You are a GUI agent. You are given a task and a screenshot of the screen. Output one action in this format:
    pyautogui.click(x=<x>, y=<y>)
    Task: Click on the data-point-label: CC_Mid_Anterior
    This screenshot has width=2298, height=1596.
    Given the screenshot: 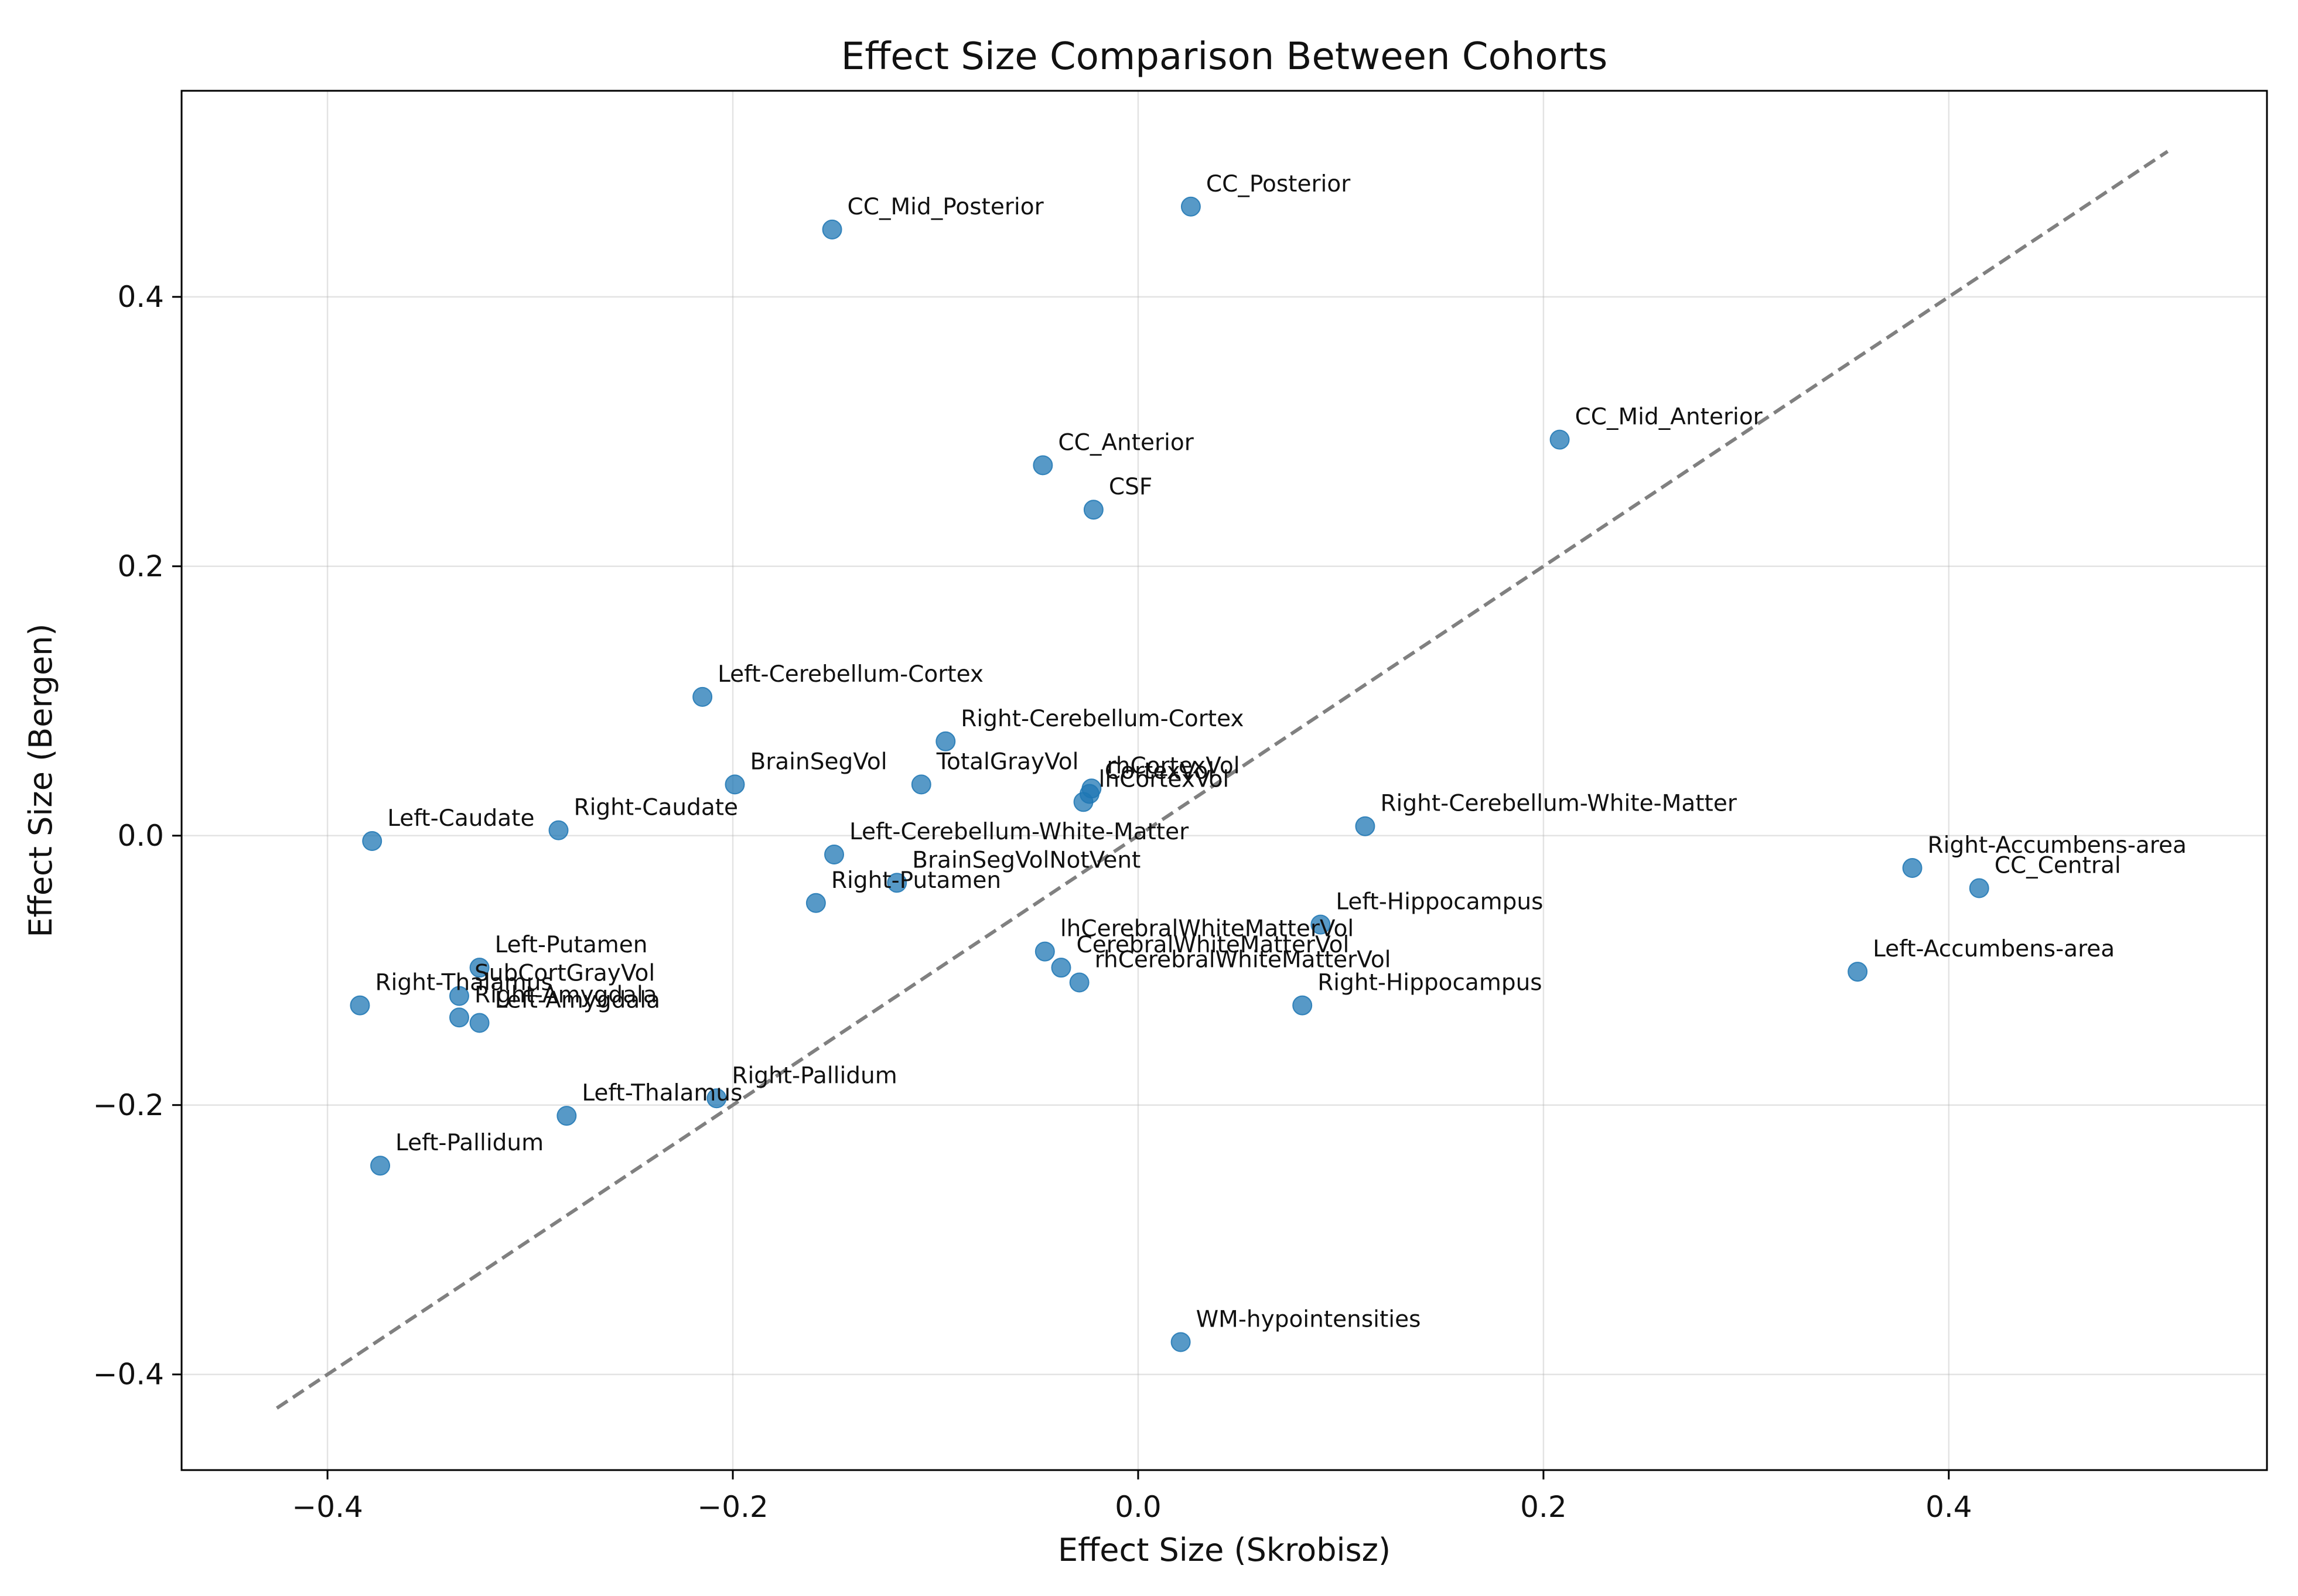 What is the action you would take?
    pyautogui.click(x=1669, y=417)
    